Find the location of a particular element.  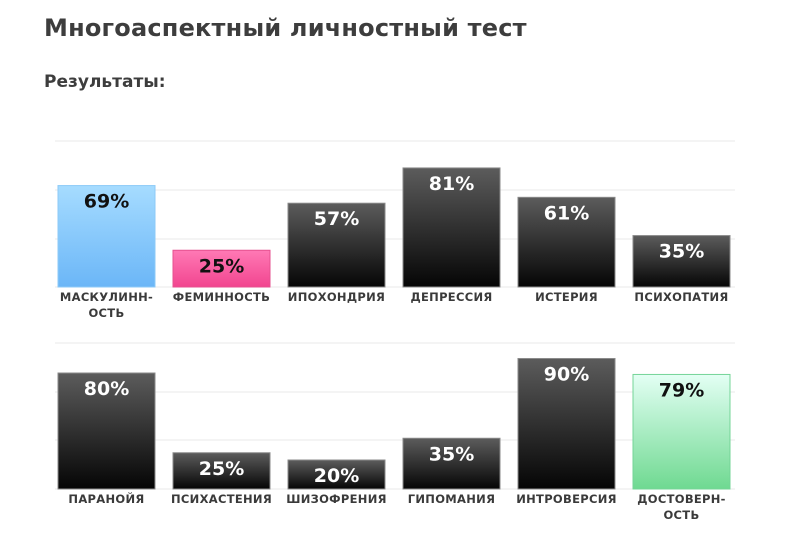

bar-value-label: 57% is located at coordinates (336, 219).